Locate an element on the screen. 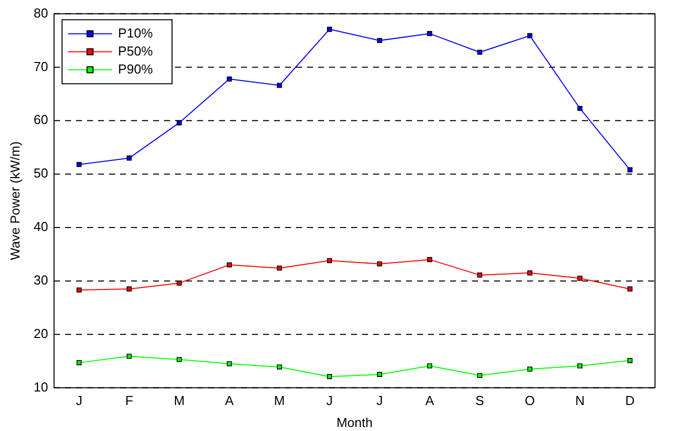 The height and width of the screenshot is (431, 673). x-tick-label: F is located at coordinates (129, 400).